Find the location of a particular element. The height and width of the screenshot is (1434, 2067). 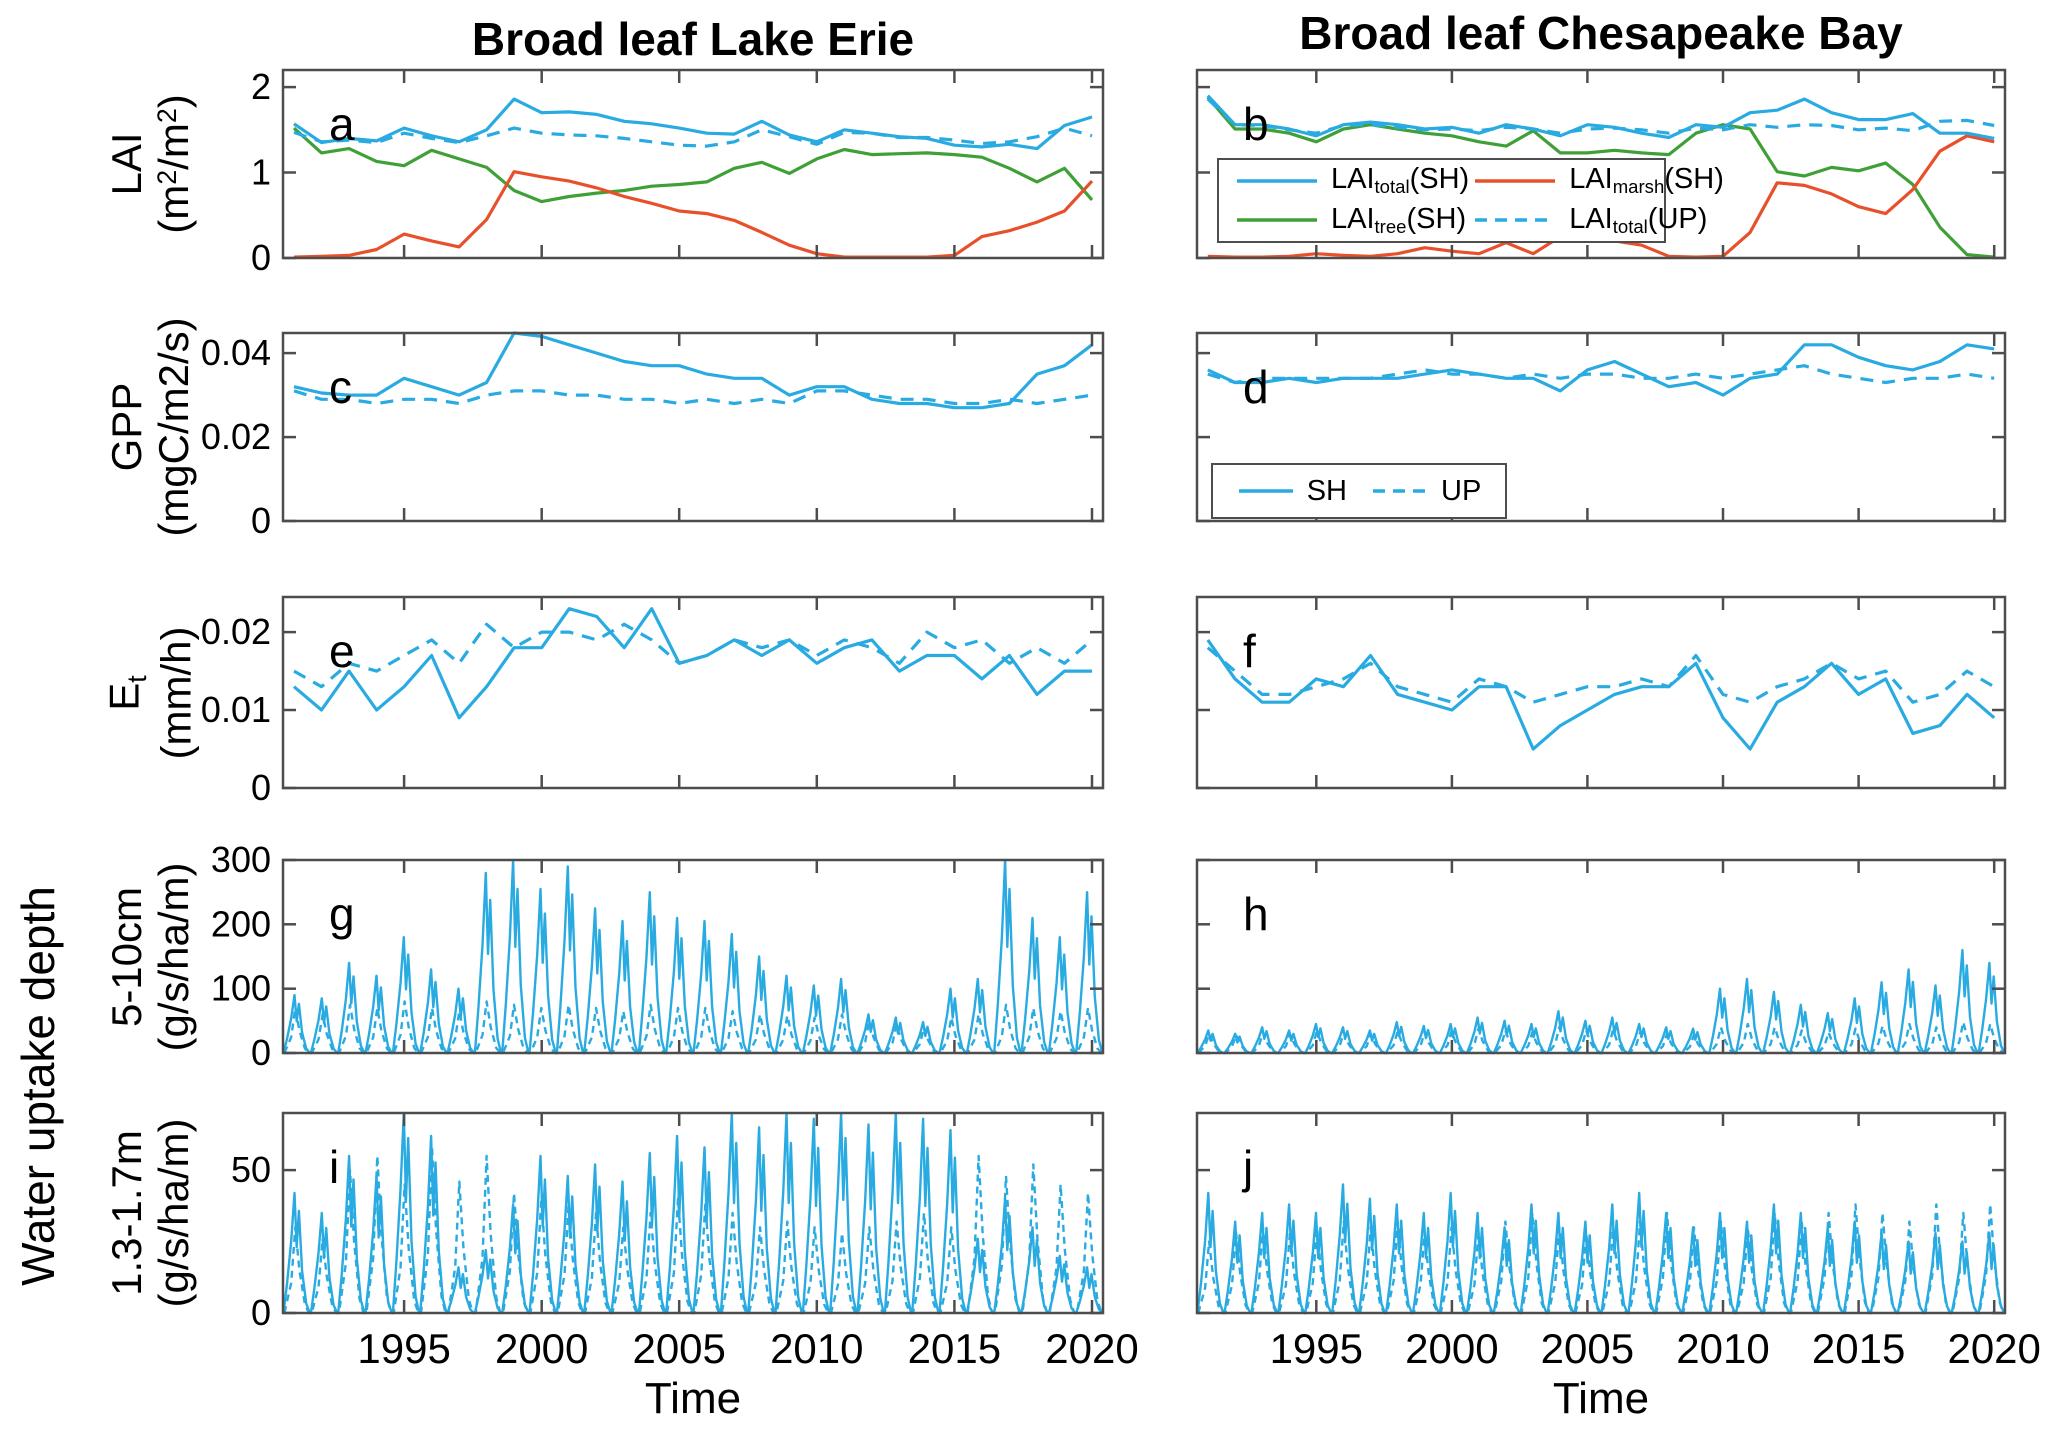

row-5-y-axis-label: 1.3-1.7m (g/s/ha/m) is located at coordinates (150, 1212).